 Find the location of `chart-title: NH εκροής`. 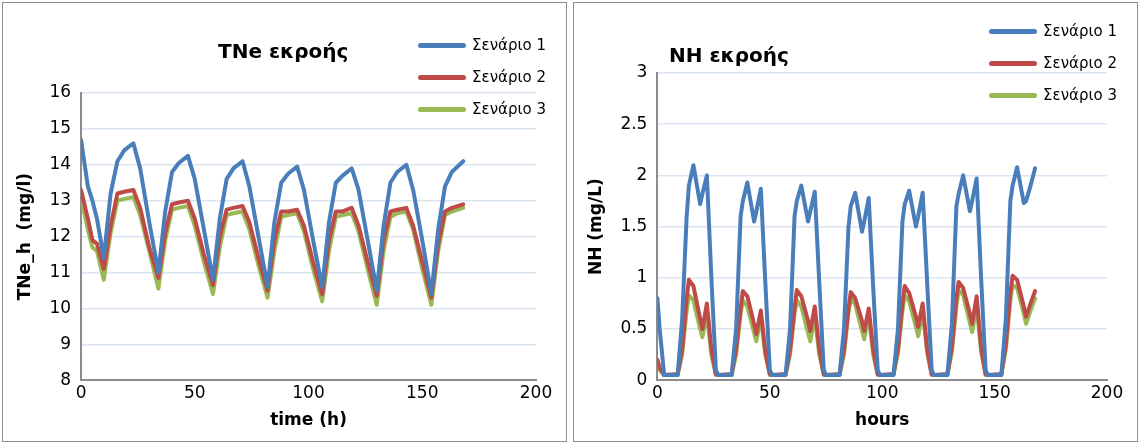

chart-title: NH εκροής is located at coordinates (729, 55).